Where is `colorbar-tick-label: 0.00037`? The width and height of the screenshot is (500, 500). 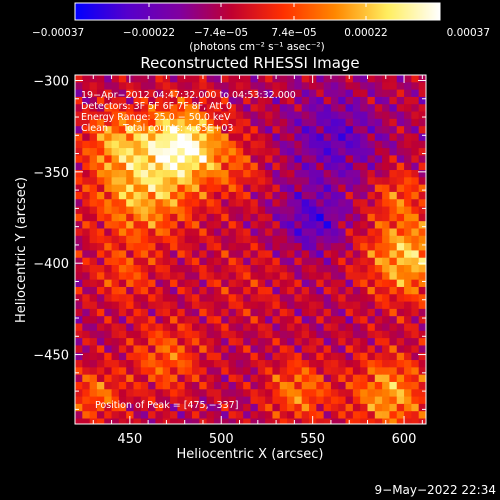
colorbar-tick-label: 0.00037 is located at coordinates (468, 33).